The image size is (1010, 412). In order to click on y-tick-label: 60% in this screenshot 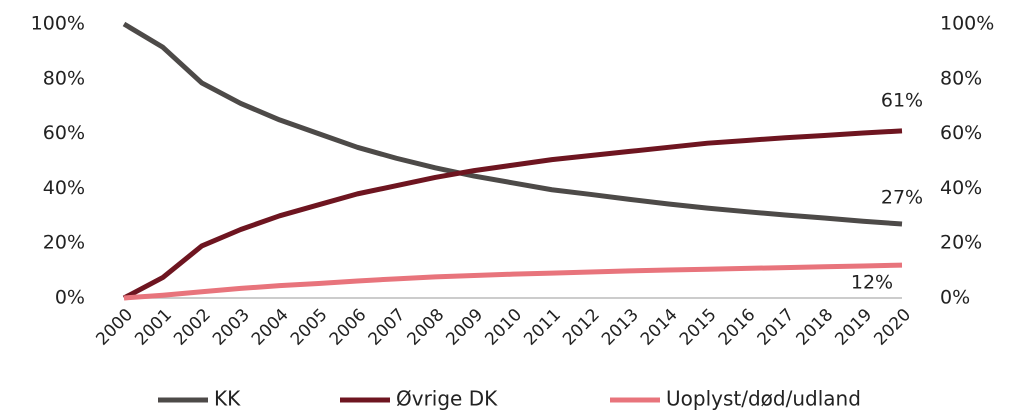, I will do `click(64, 133)`.